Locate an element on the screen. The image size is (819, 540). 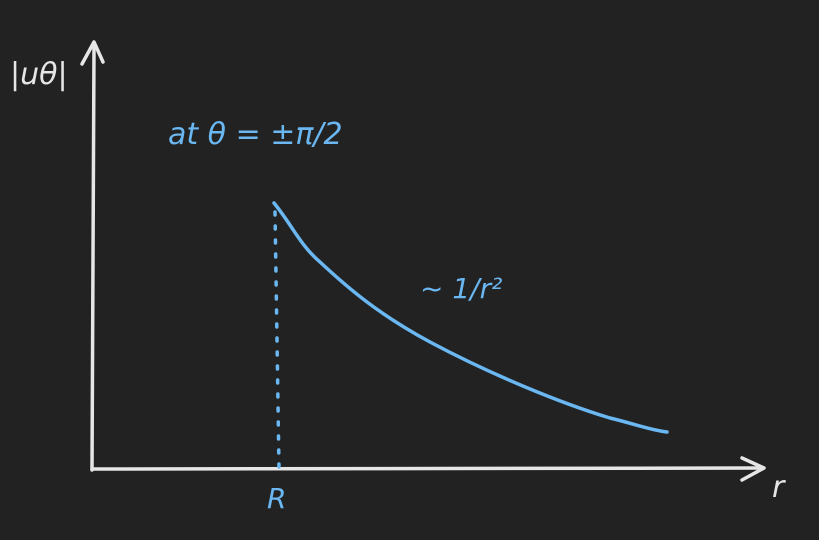
curve-label: ~ 1/r² is located at coordinates (461, 288).